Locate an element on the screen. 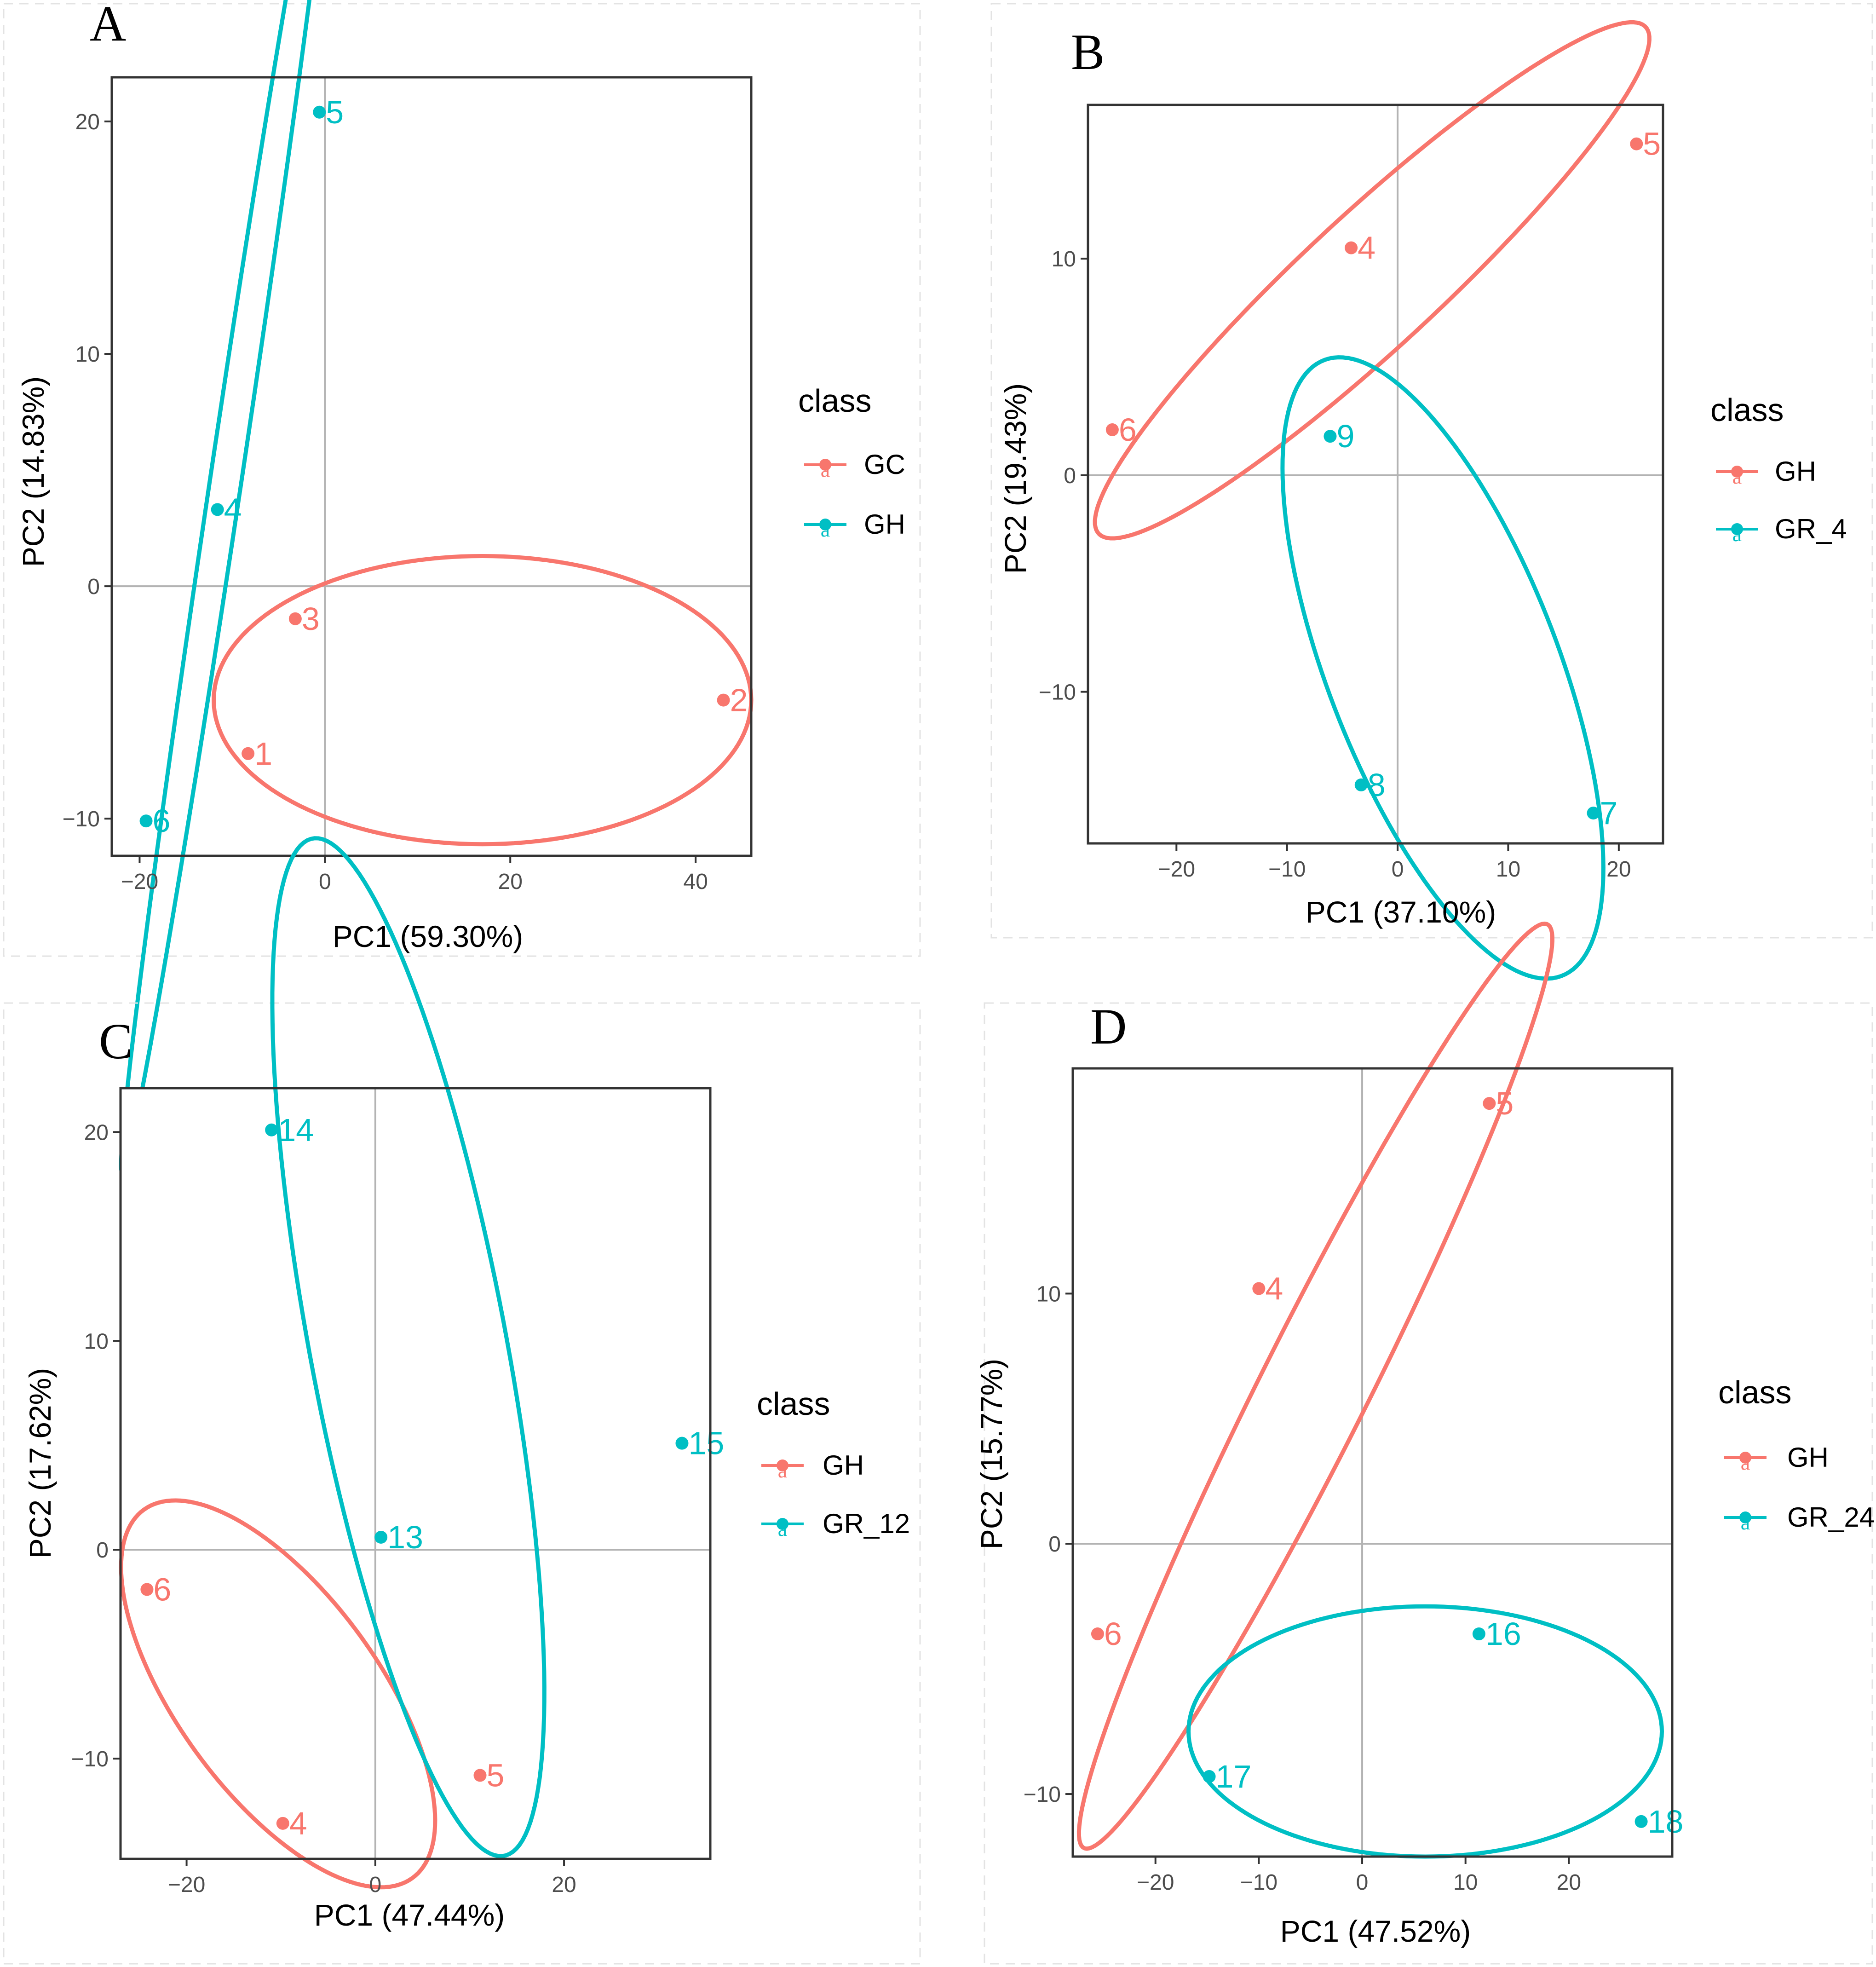 The image size is (1876, 1967). data-point-label: 17 is located at coordinates (1234, 1776).